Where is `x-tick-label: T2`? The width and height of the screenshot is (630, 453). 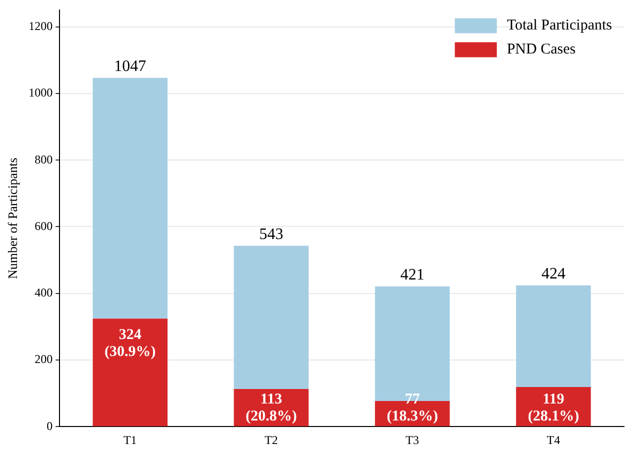 x-tick-label: T2 is located at coordinates (271, 439).